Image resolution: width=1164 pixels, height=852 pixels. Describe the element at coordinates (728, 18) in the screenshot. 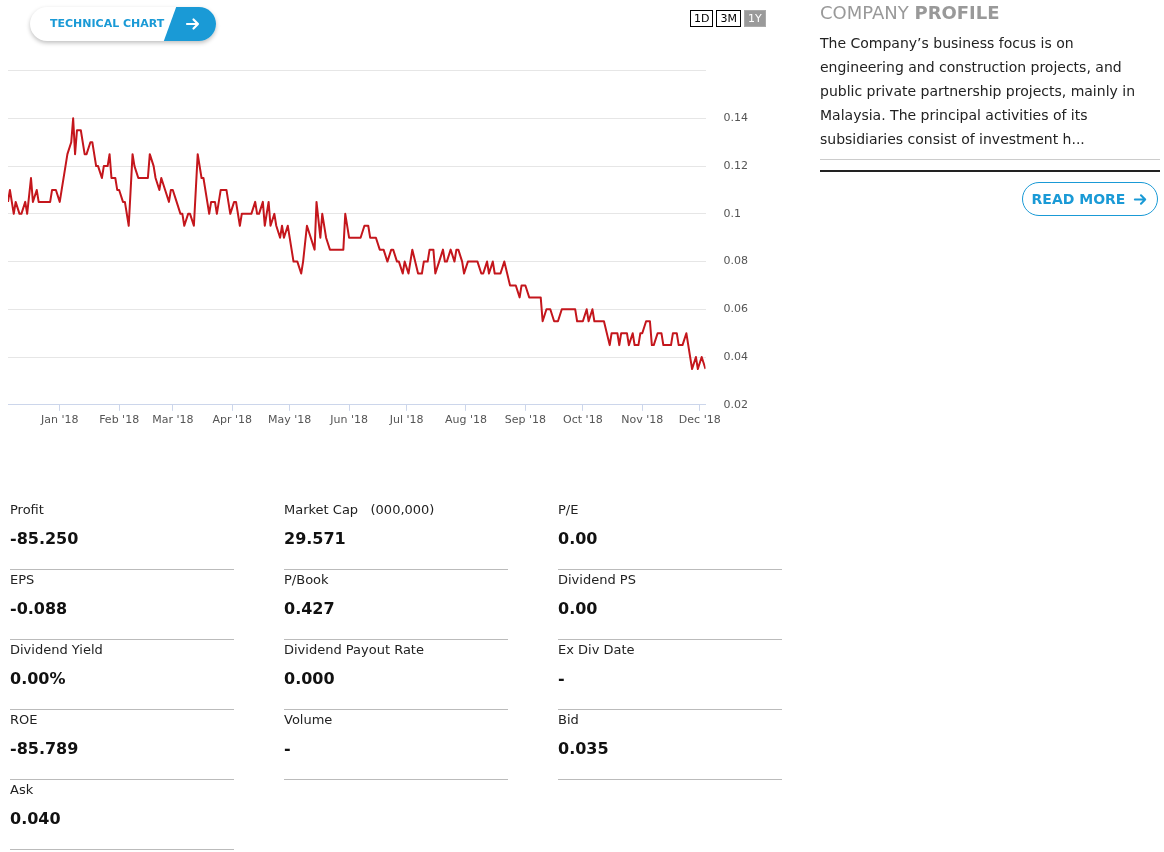

I see `text: 3M` at that location.